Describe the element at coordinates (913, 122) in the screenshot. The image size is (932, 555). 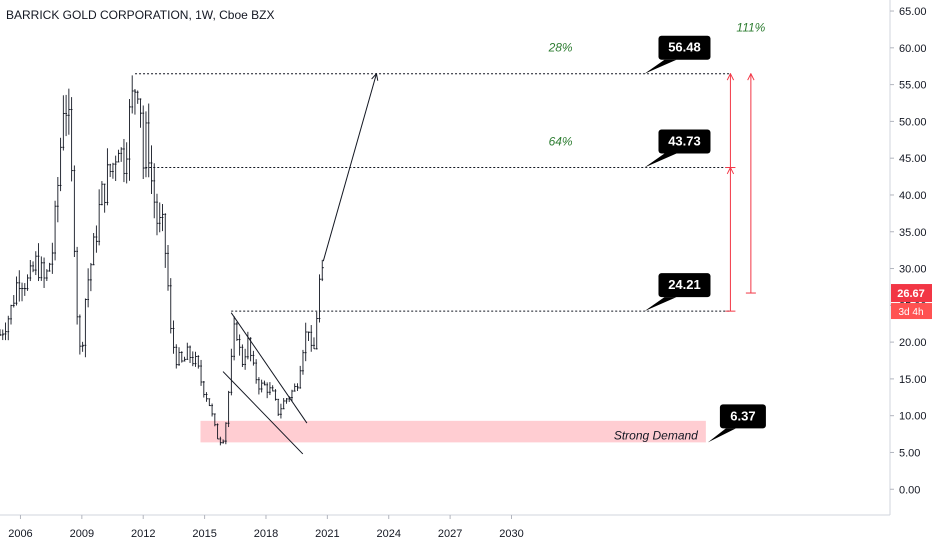
I see `y-tick-label: 50.00` at that location.